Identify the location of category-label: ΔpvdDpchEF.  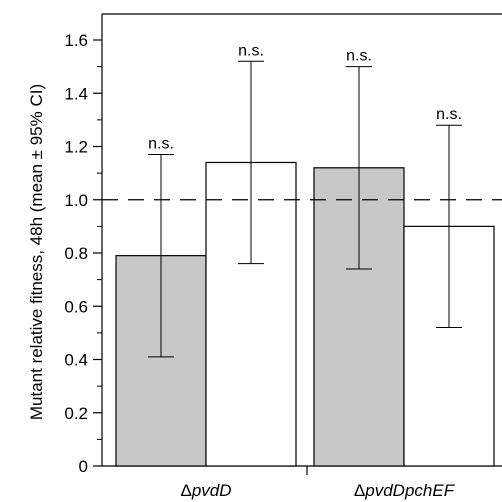
(405, 490).